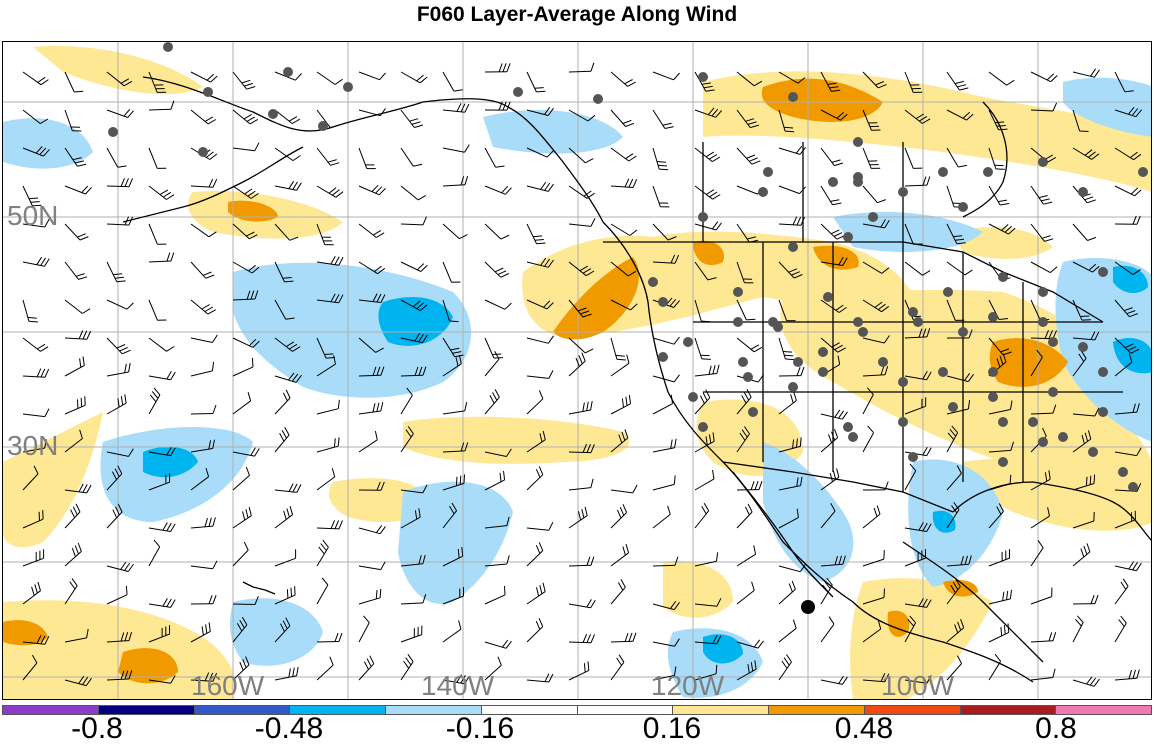 Image resolution: width=1154 pixels, height=746 pixels. Describe the element at coordinates (97, 729) in the screenshot. I see `colorbar-label-neg-0-8: -0.8` at that location.